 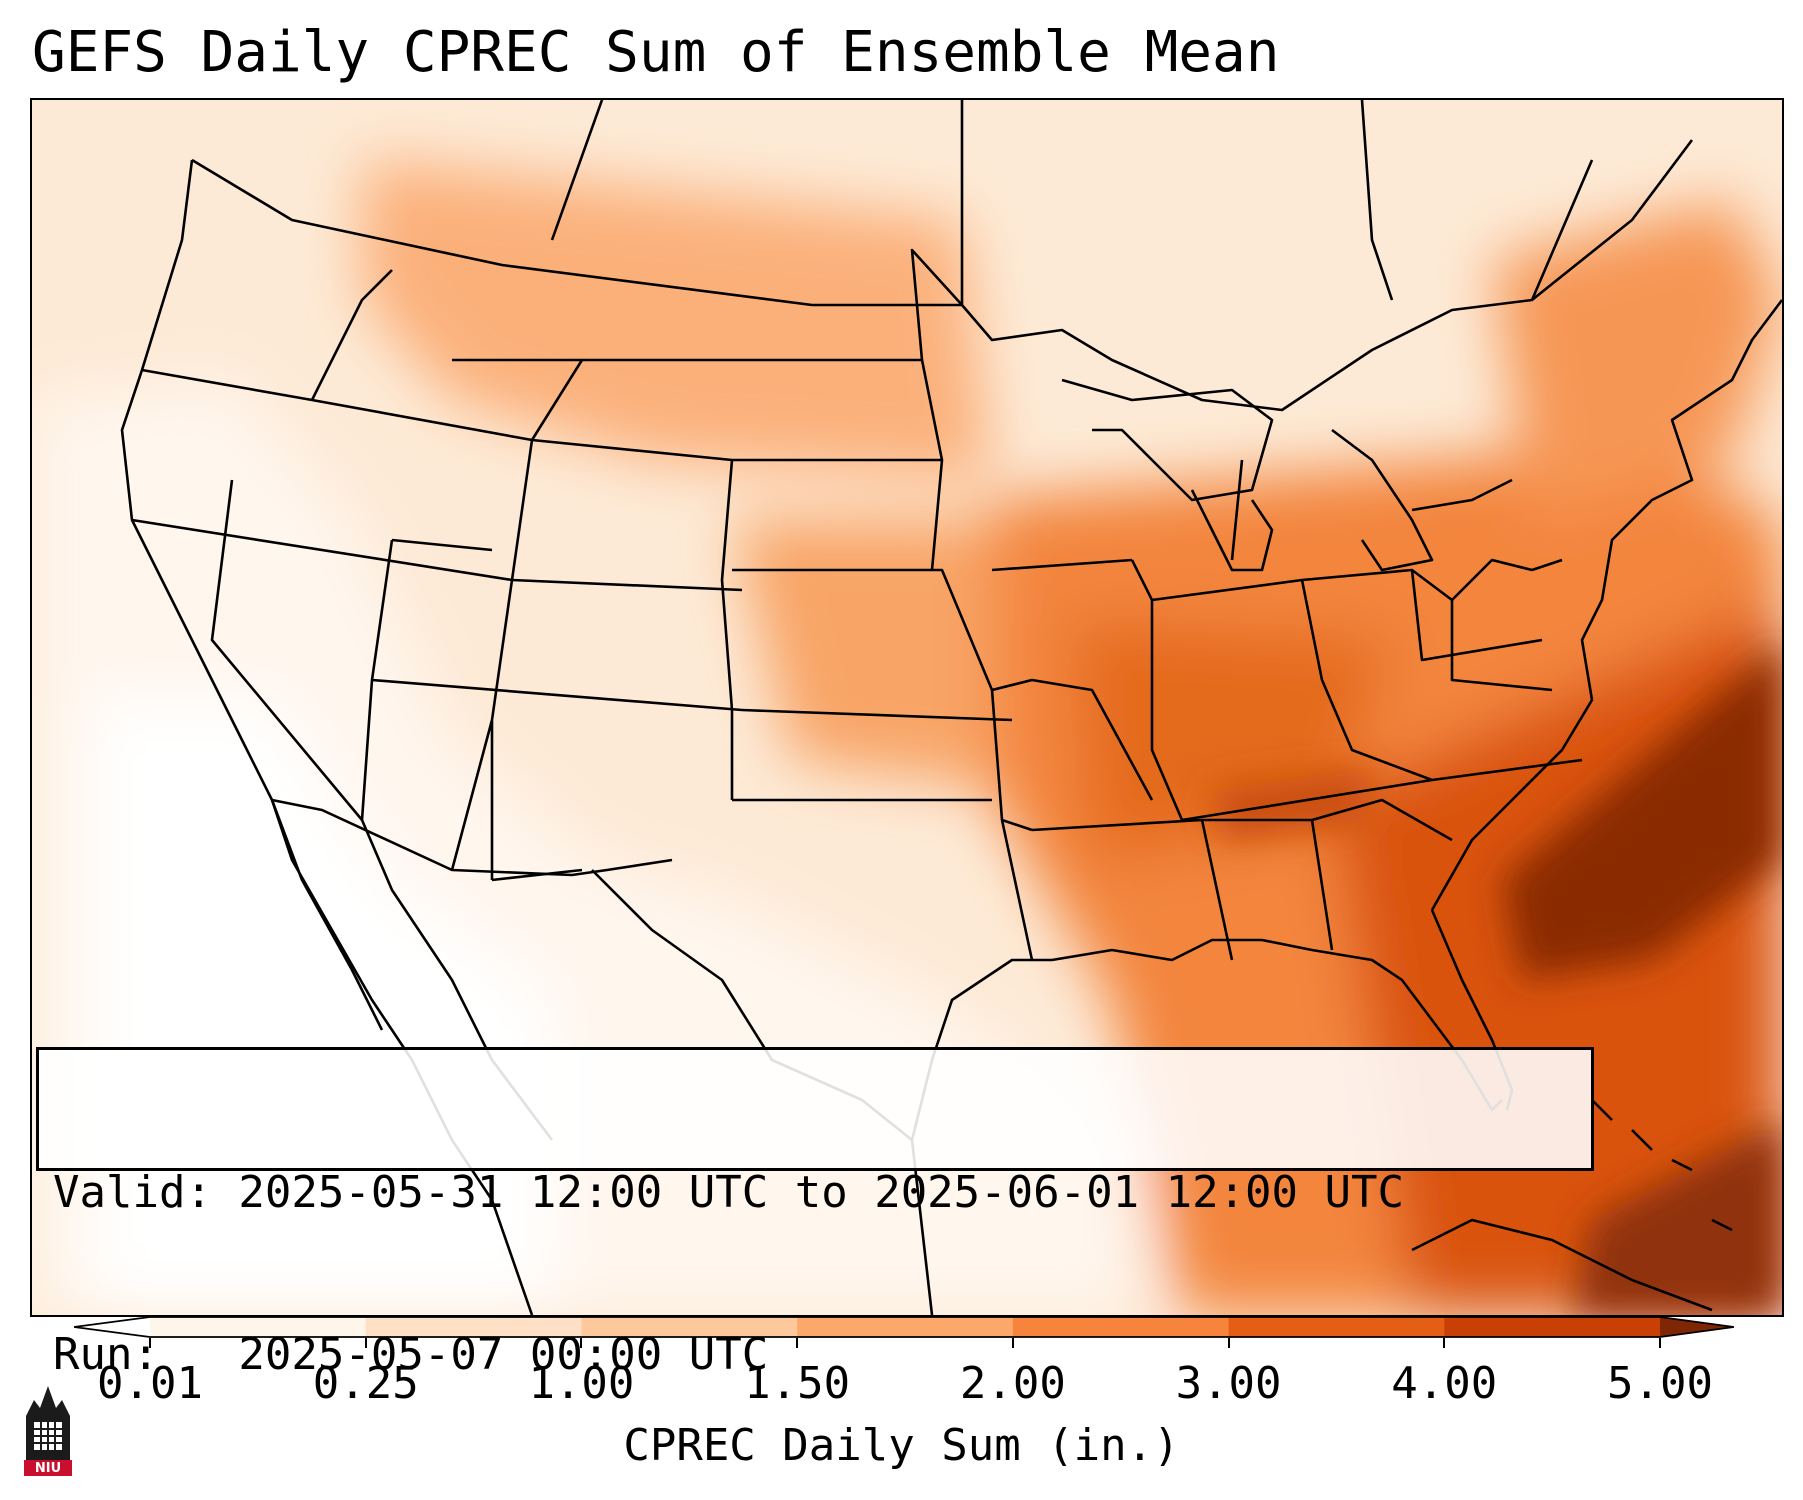 I want to click on precip-northeast, so click(x=1637, y=360).